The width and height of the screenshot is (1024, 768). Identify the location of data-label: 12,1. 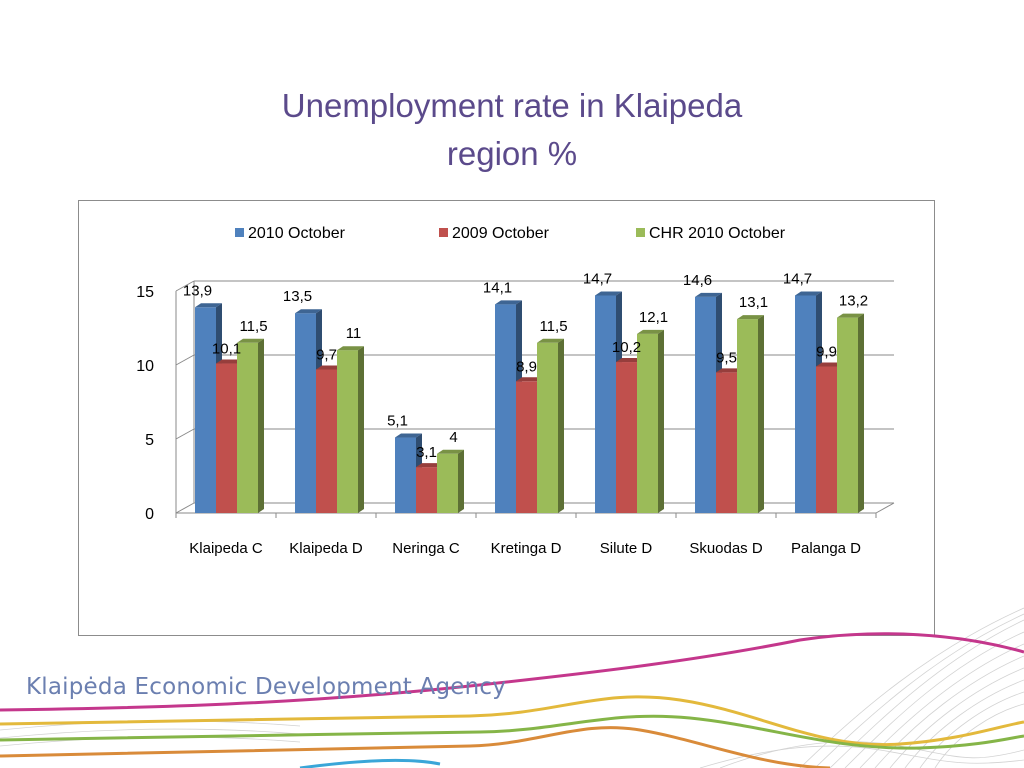
(653, 317).